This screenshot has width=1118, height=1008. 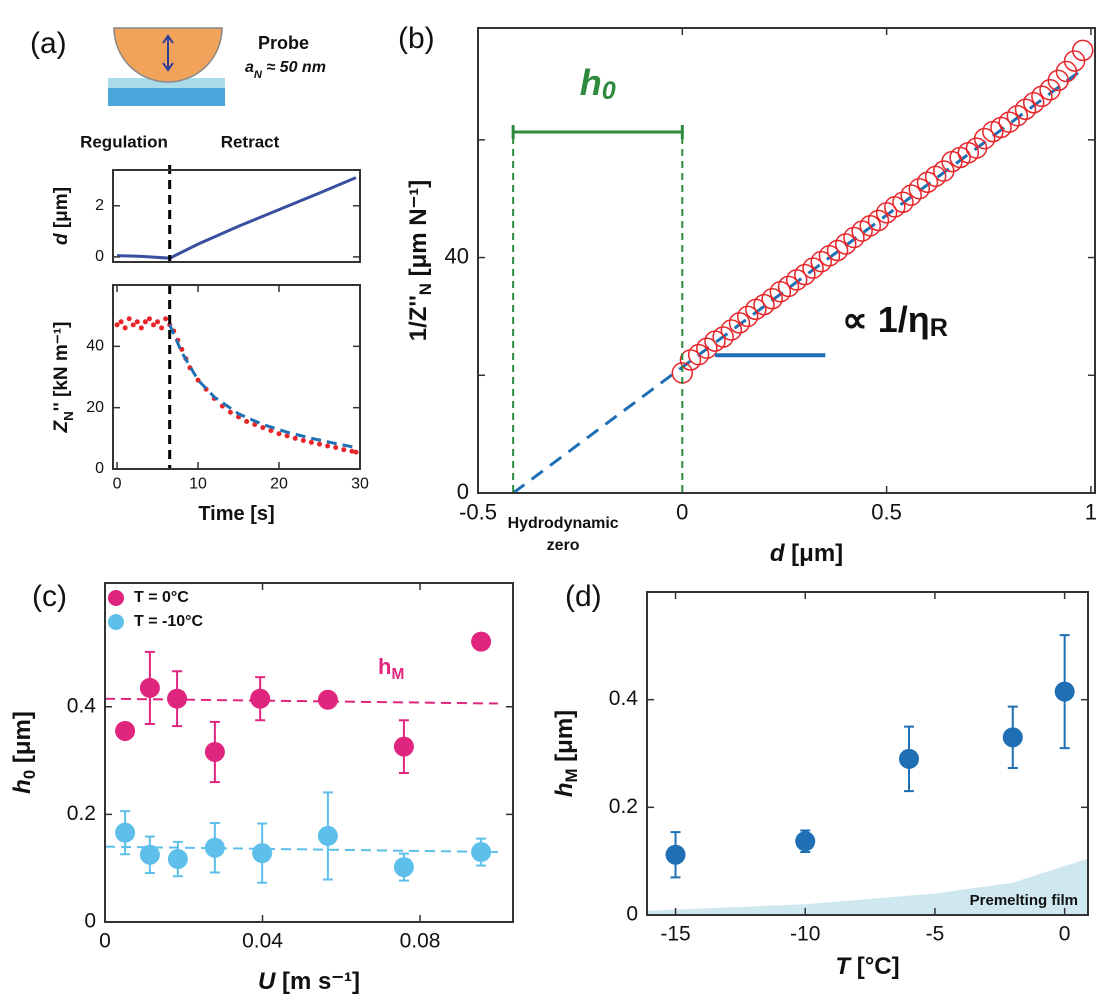 I want to click on x-axis-label: T [°C], so click(x=867, y=966).